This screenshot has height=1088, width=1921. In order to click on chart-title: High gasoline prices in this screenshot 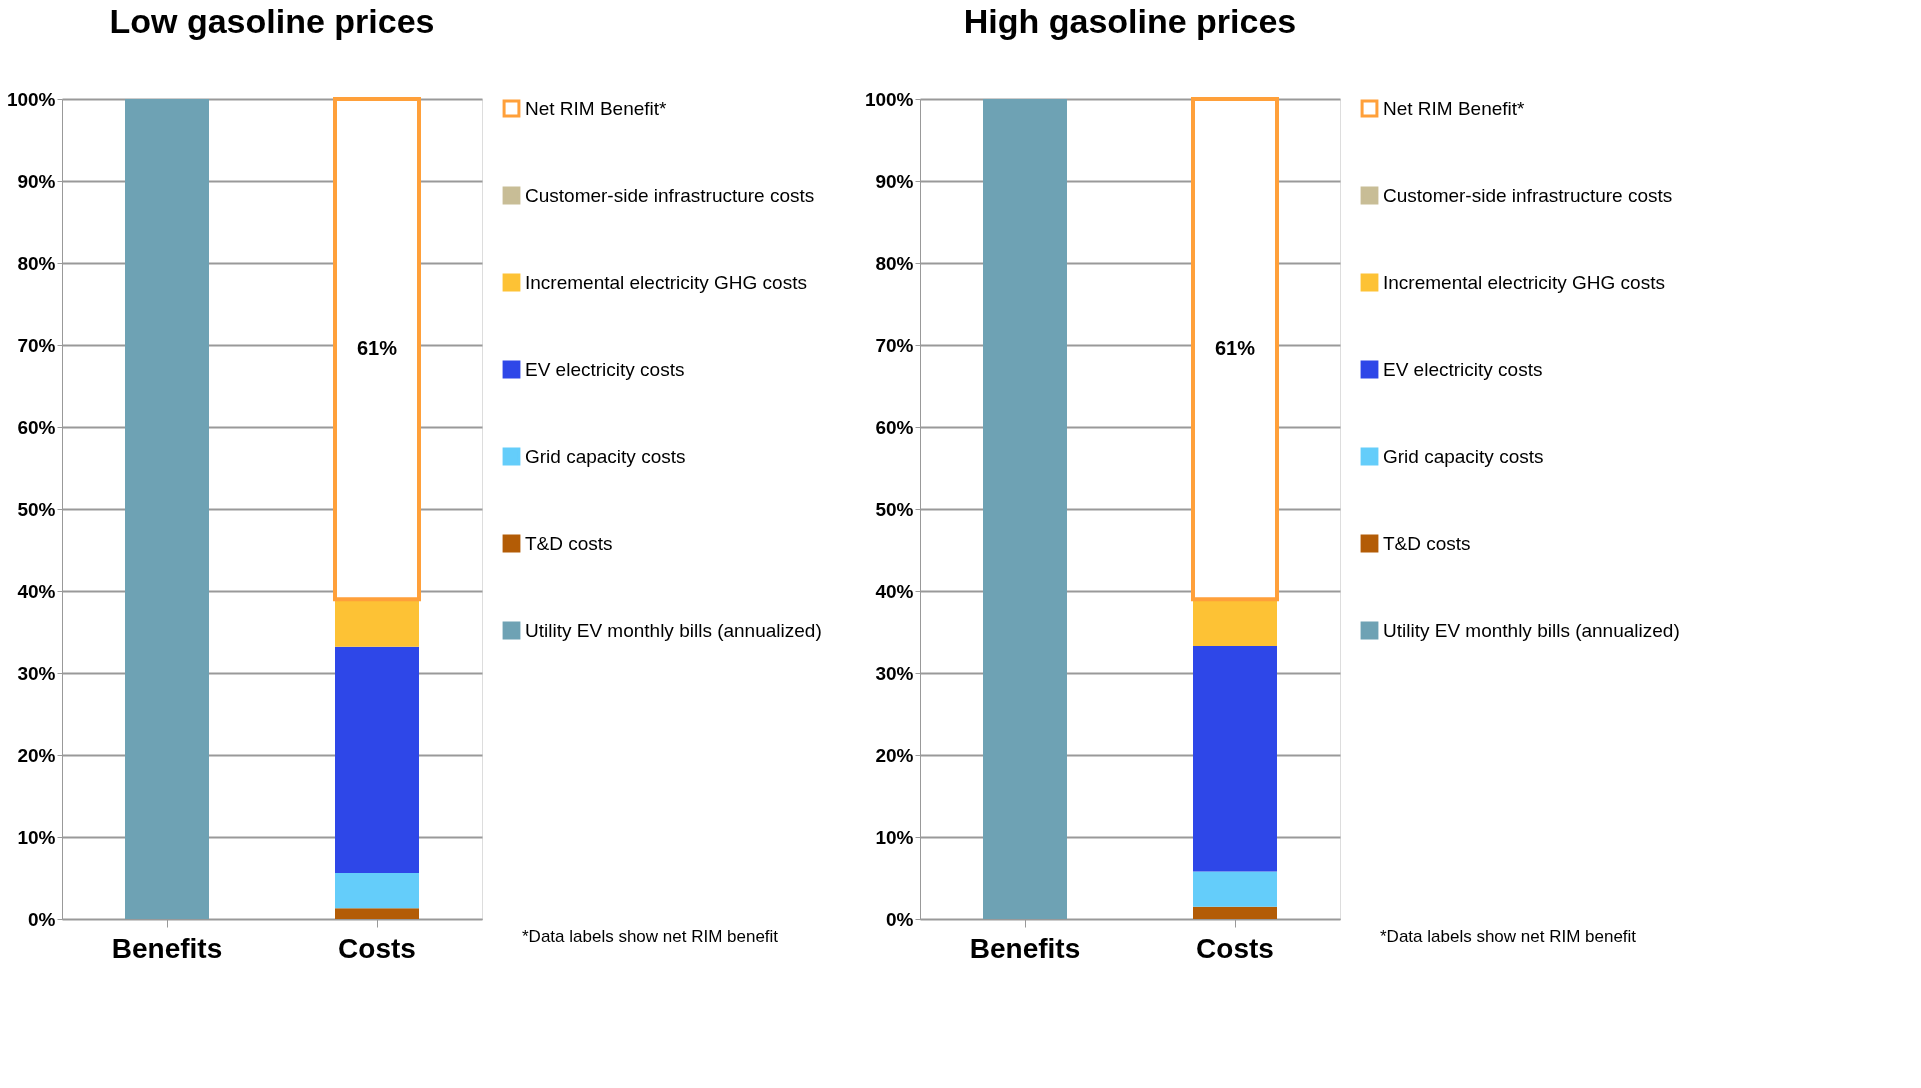, I will do `click(1130, 21)`.